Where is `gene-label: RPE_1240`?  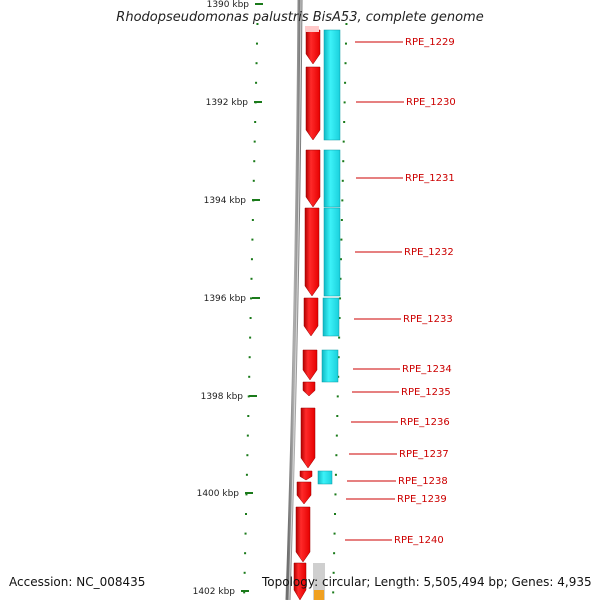
gene-label: RPE_1240 is located at coordinates (419, 540).